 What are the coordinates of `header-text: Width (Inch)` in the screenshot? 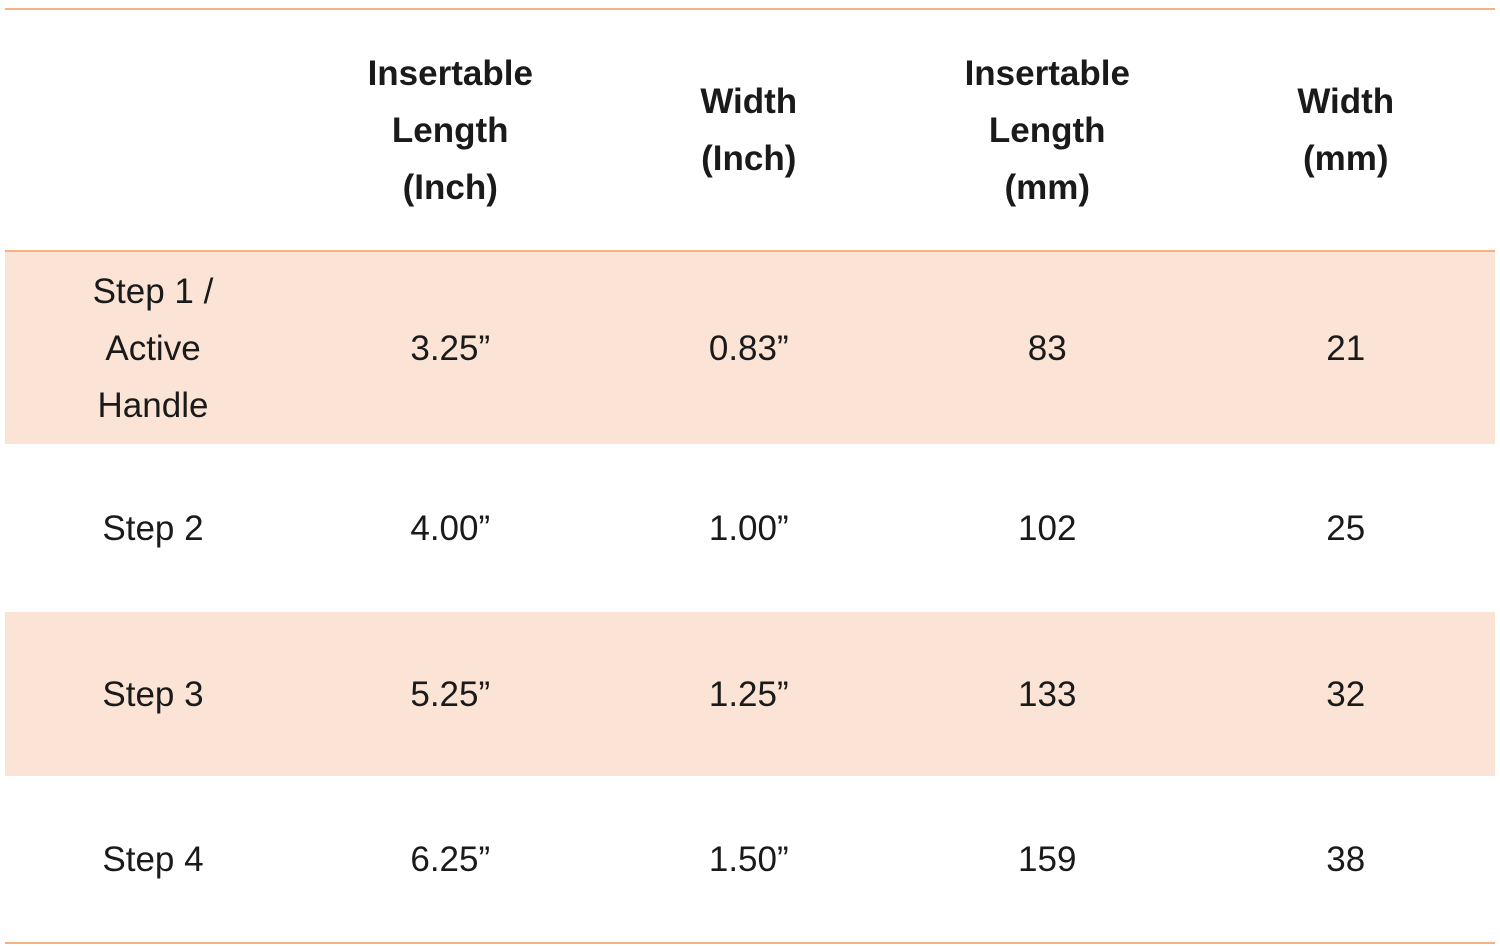 It's located at (749, 130).